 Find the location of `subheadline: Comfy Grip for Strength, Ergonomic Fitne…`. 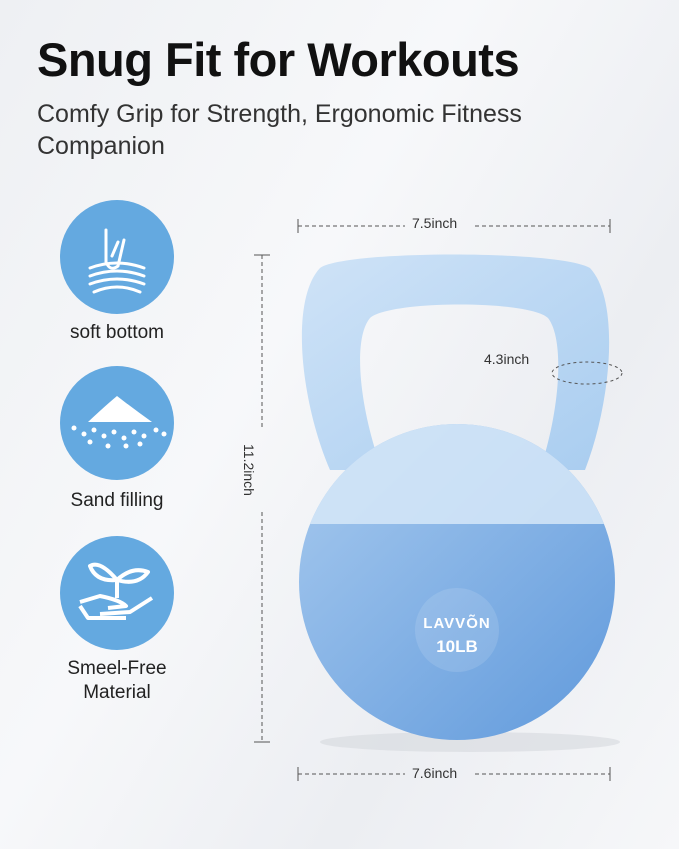

subheadline: Comfy Grip for Strength, Ergonomic Fitne… is located at coordinates (279, 130).